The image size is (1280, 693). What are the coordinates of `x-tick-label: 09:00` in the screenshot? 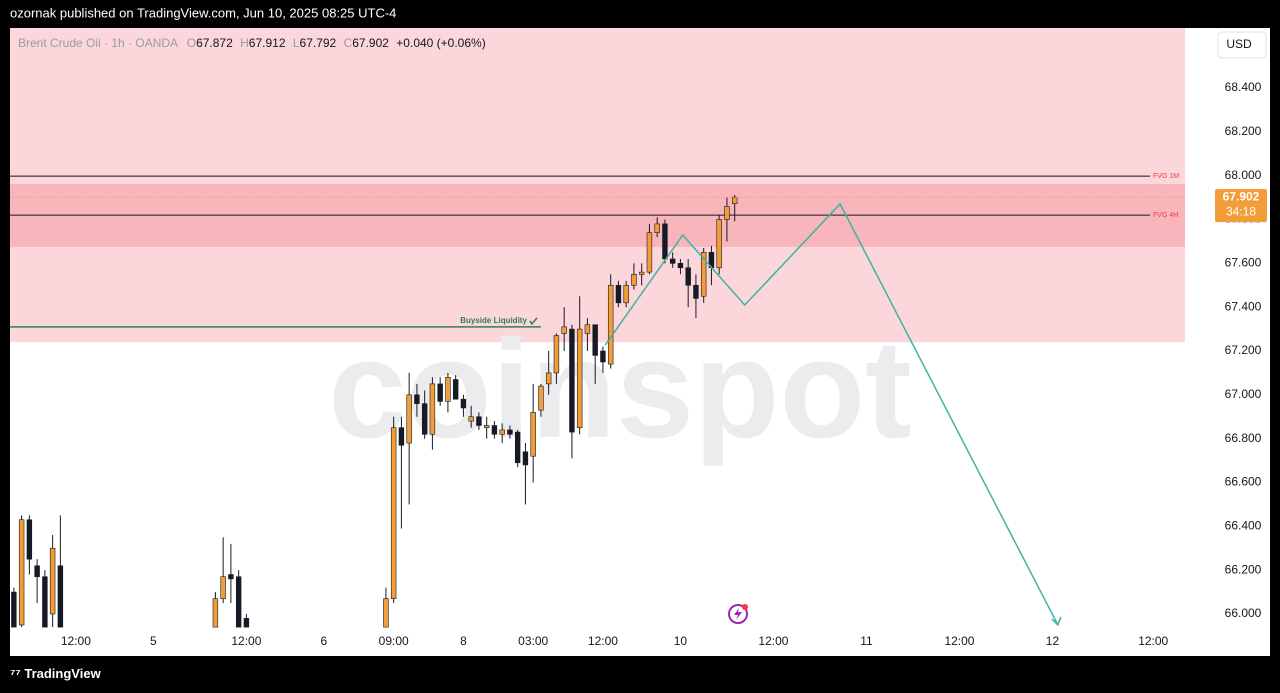 It's located at (394, 641).